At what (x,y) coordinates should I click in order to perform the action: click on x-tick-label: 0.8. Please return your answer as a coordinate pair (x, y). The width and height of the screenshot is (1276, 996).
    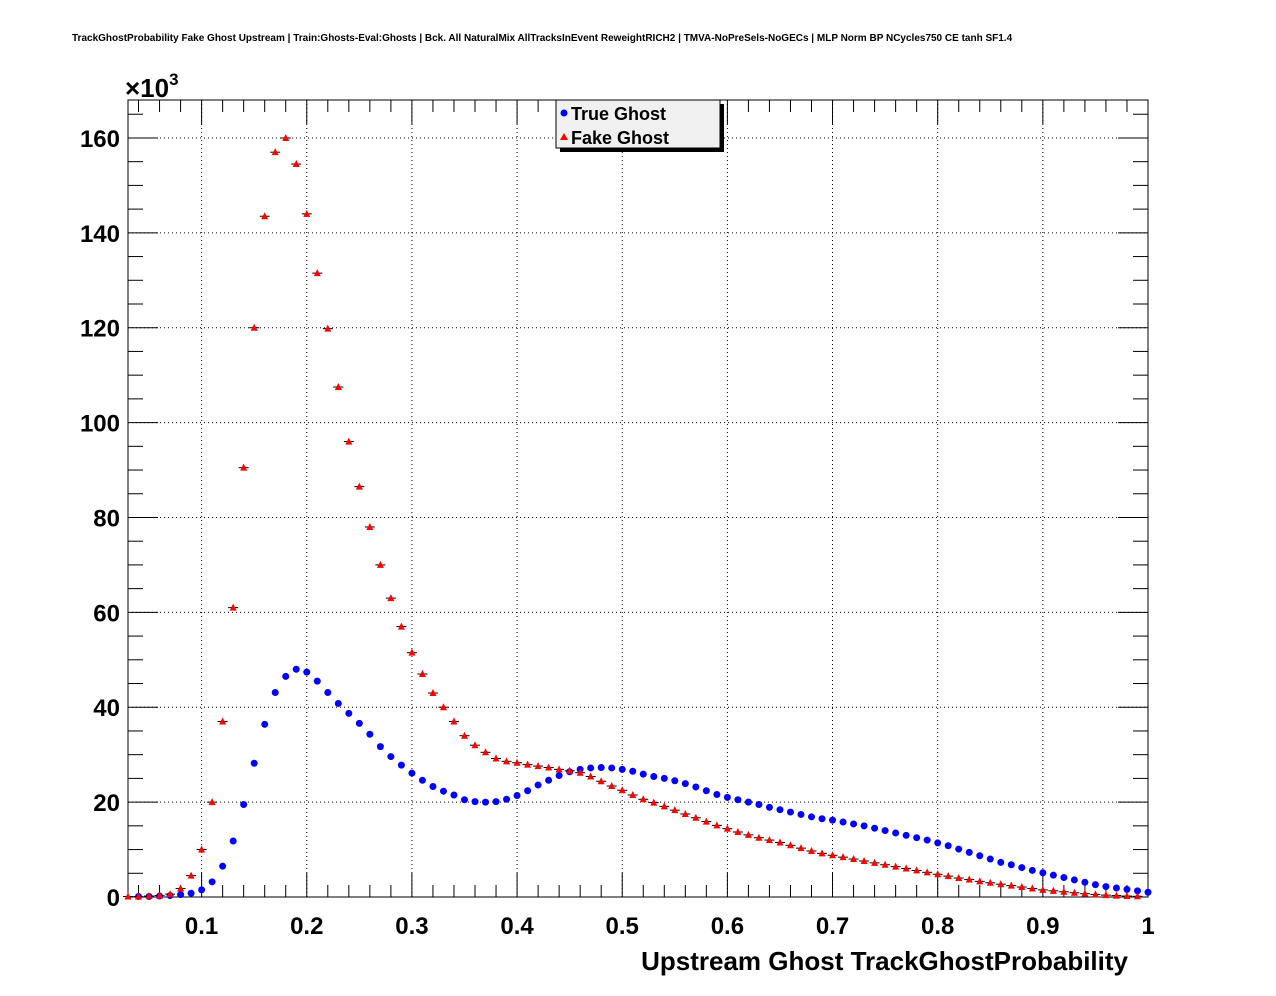
    Looking at the image, I should click on (937, 926).